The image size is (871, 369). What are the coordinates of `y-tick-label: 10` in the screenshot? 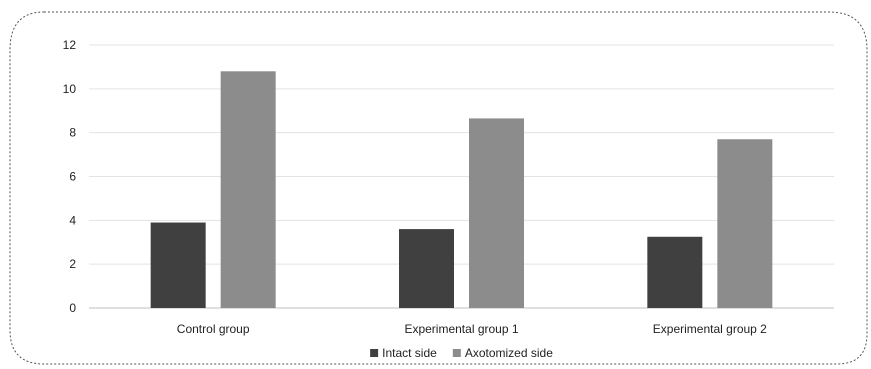 It's located at (70, 89).